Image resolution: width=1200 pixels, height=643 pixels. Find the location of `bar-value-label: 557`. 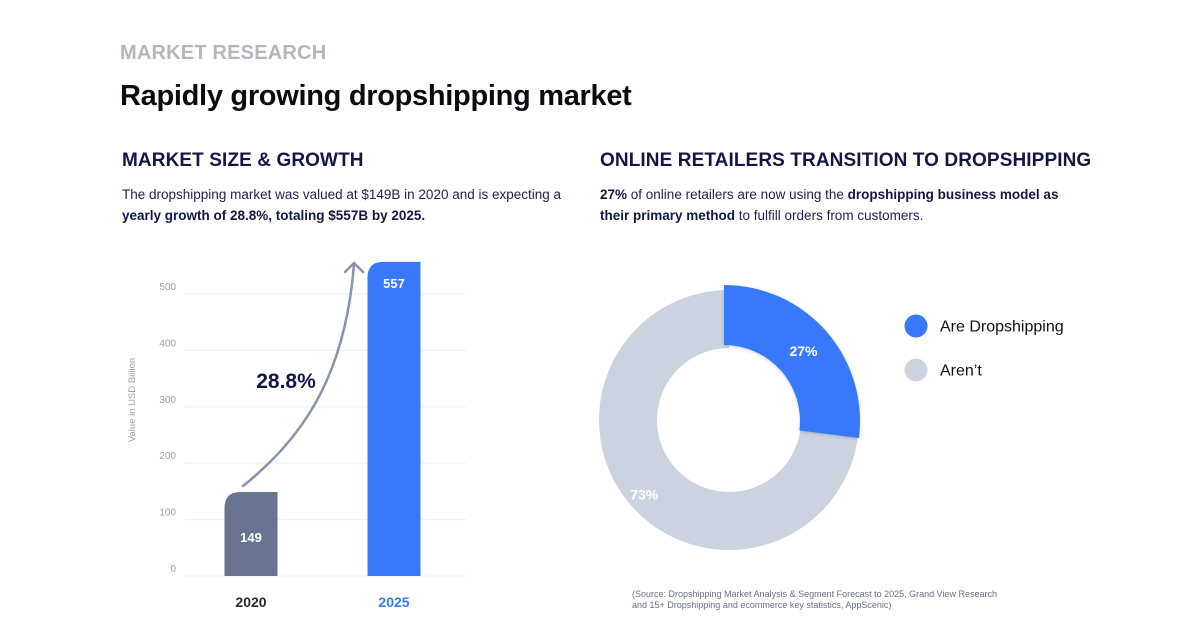

bar-value-label: 557 is located at coordinates (394, 283).